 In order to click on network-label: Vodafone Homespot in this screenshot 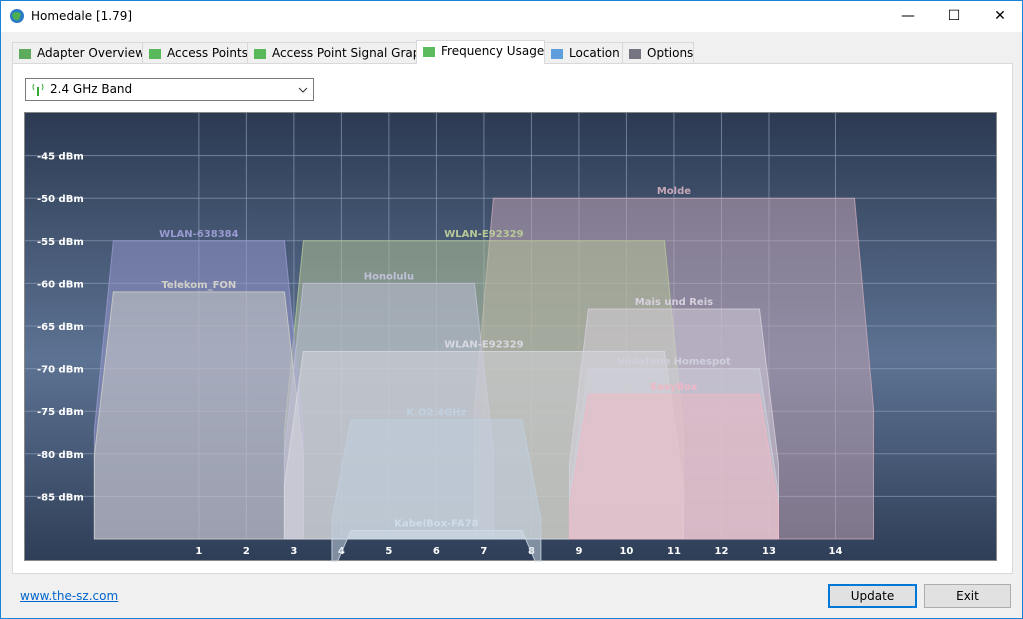, I will do `click(674, 362)`.